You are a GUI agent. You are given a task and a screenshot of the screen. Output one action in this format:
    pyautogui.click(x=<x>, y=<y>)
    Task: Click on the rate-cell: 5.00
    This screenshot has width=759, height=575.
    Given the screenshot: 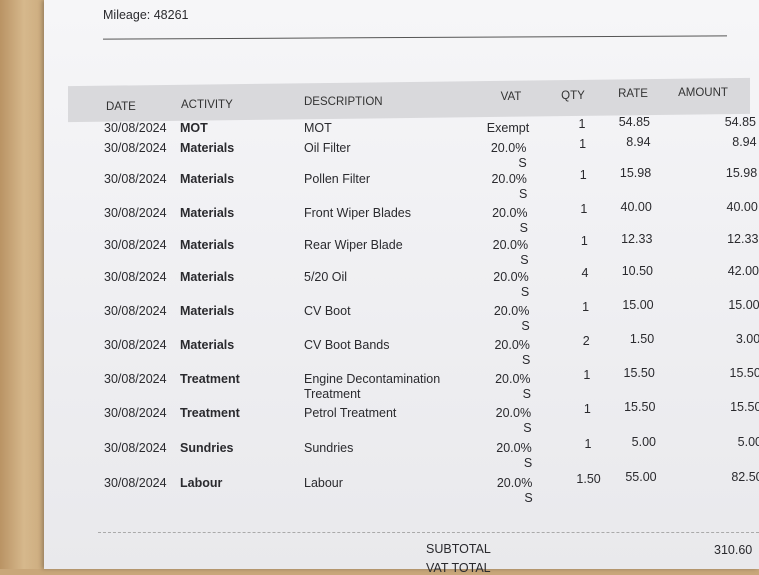 What is the action you would take?
    pyautogui.click(x=643, y=442)
    